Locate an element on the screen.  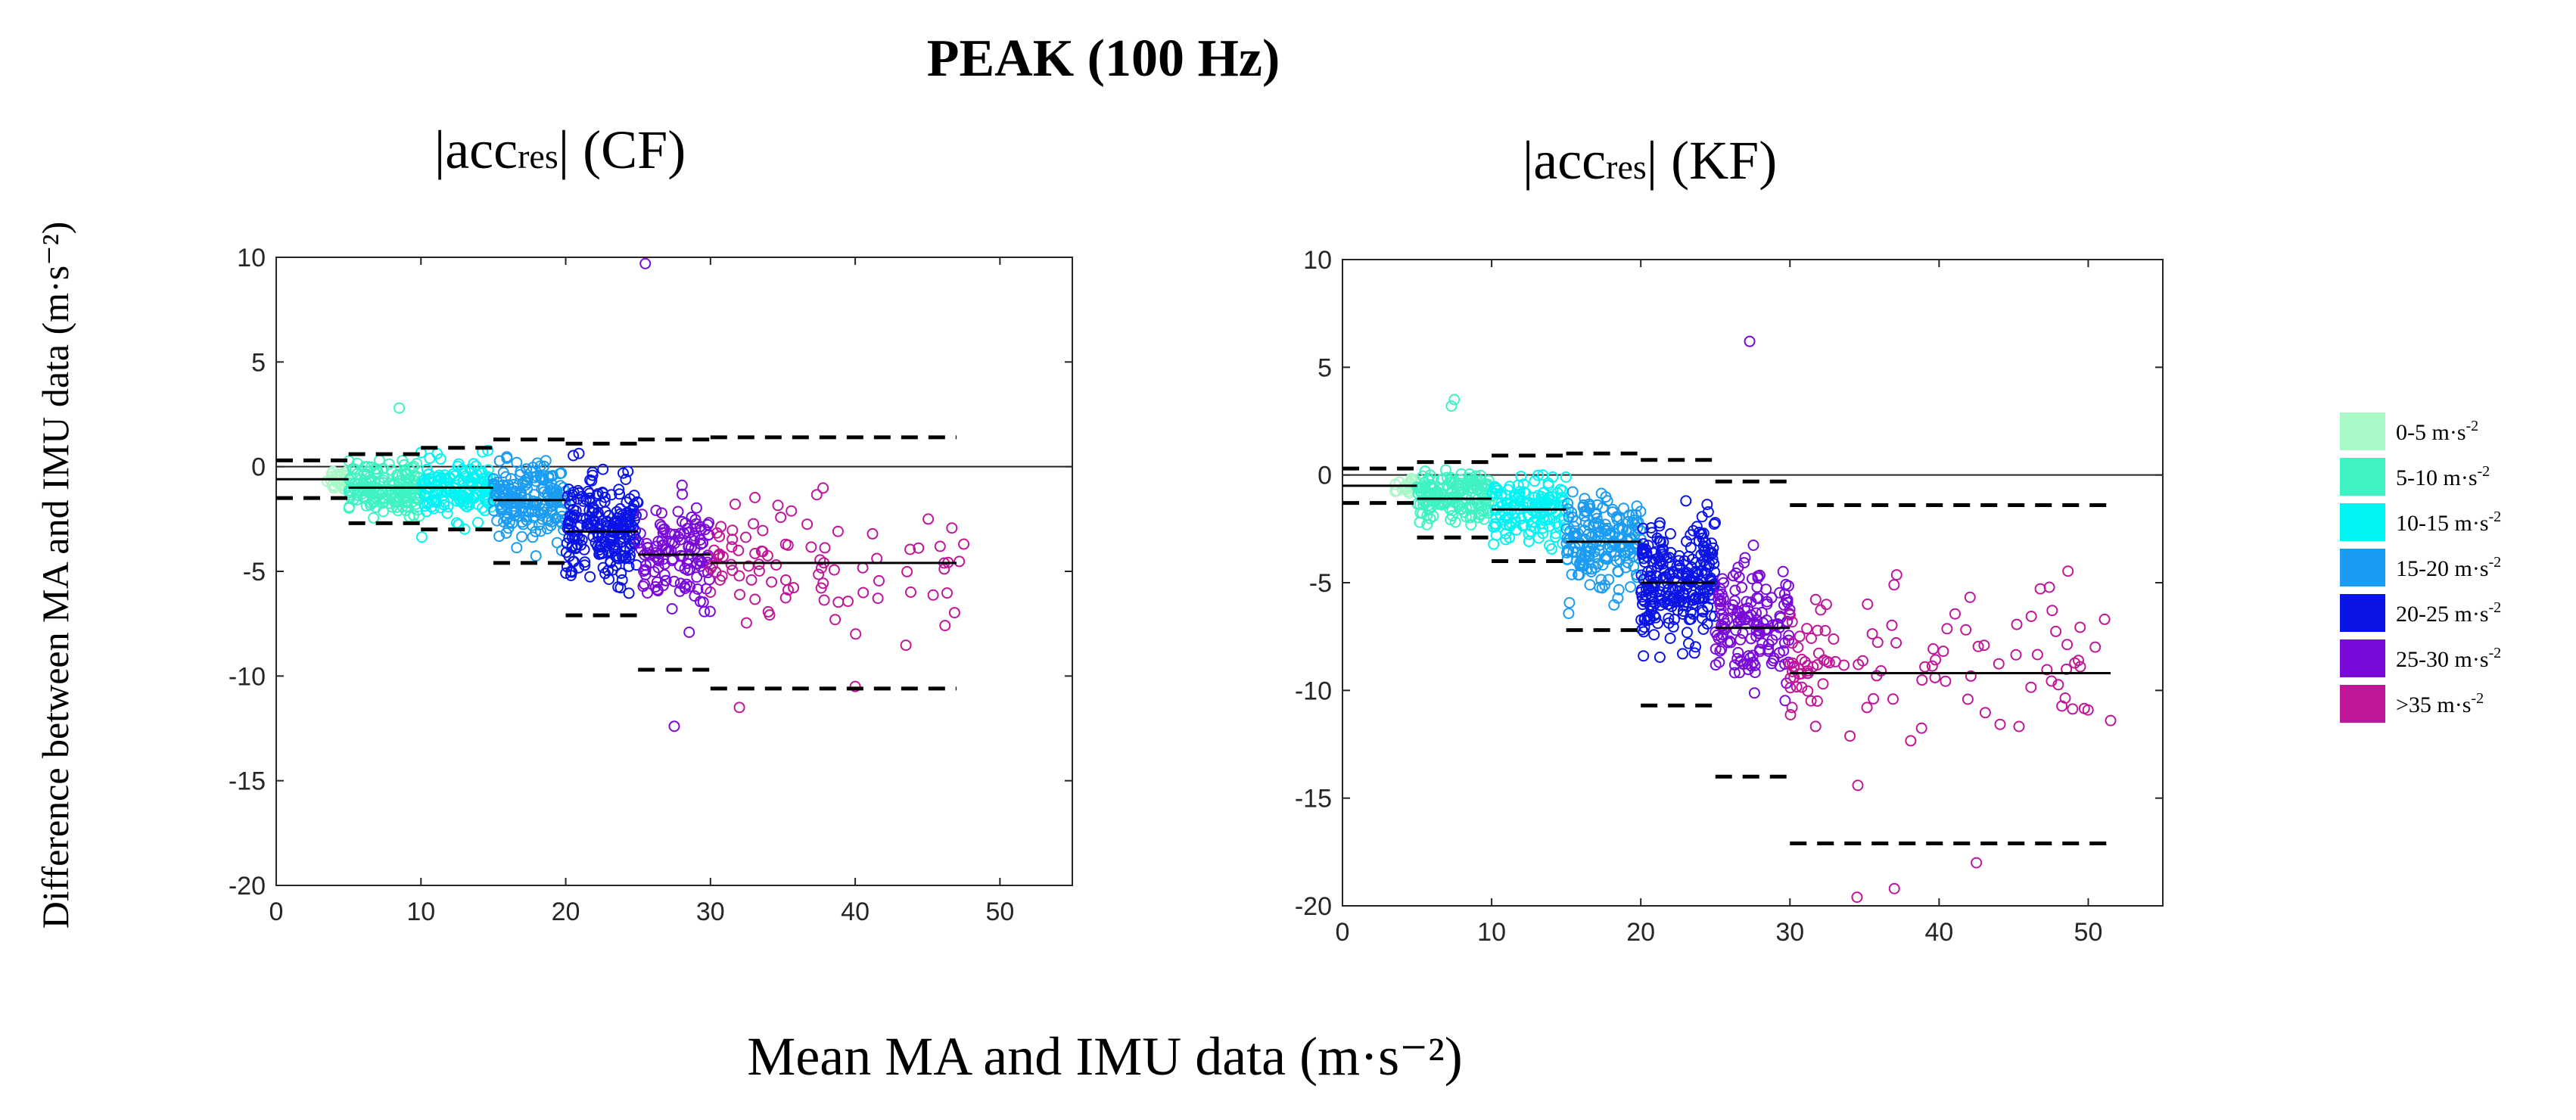
y-tick-label: -20 is located at coordinates (248, 886).